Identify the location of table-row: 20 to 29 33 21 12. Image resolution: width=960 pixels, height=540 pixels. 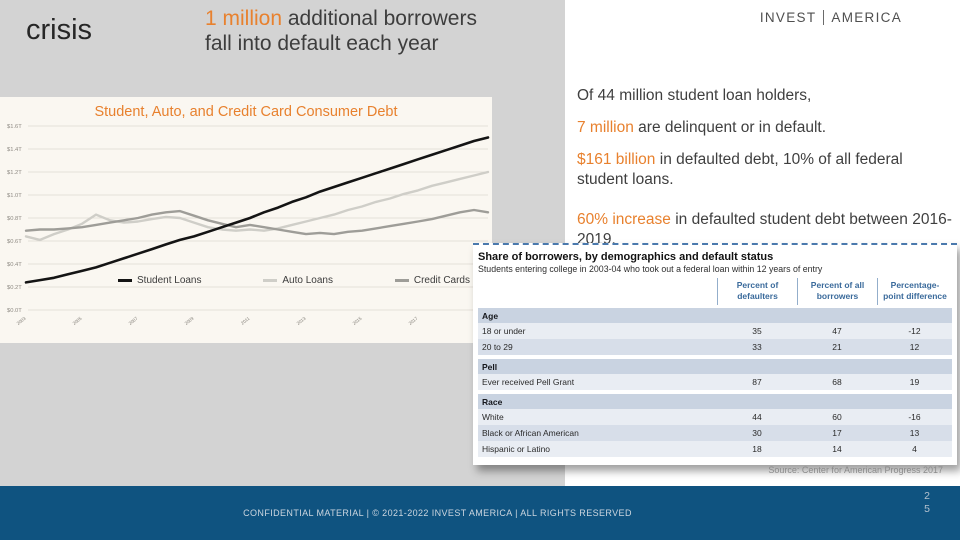
(715, 347).